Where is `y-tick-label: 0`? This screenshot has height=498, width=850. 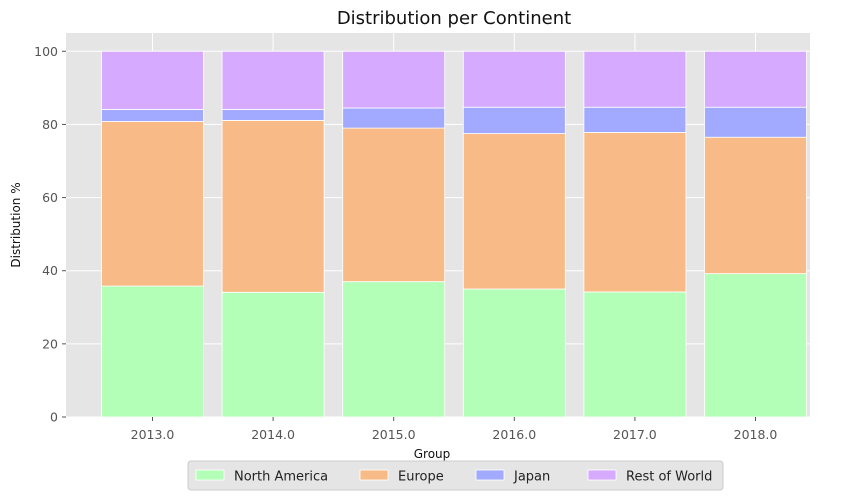
y-tick-label: 0 is located at coordinates (54, 417).